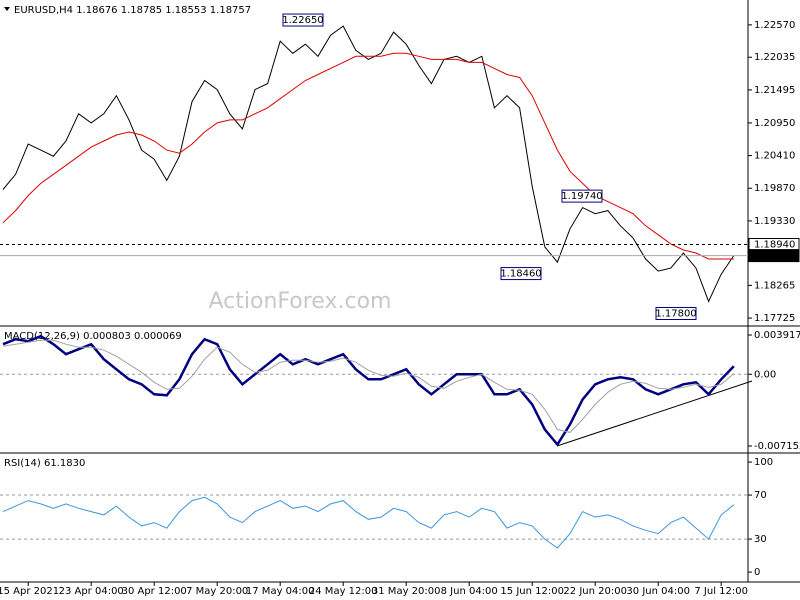 The width and height of the screenshot is (800, 600). Describe the element at coordinates (29, 591) in the screenshot. I see `x-tick-label: 15 Apr 2021` at that location.